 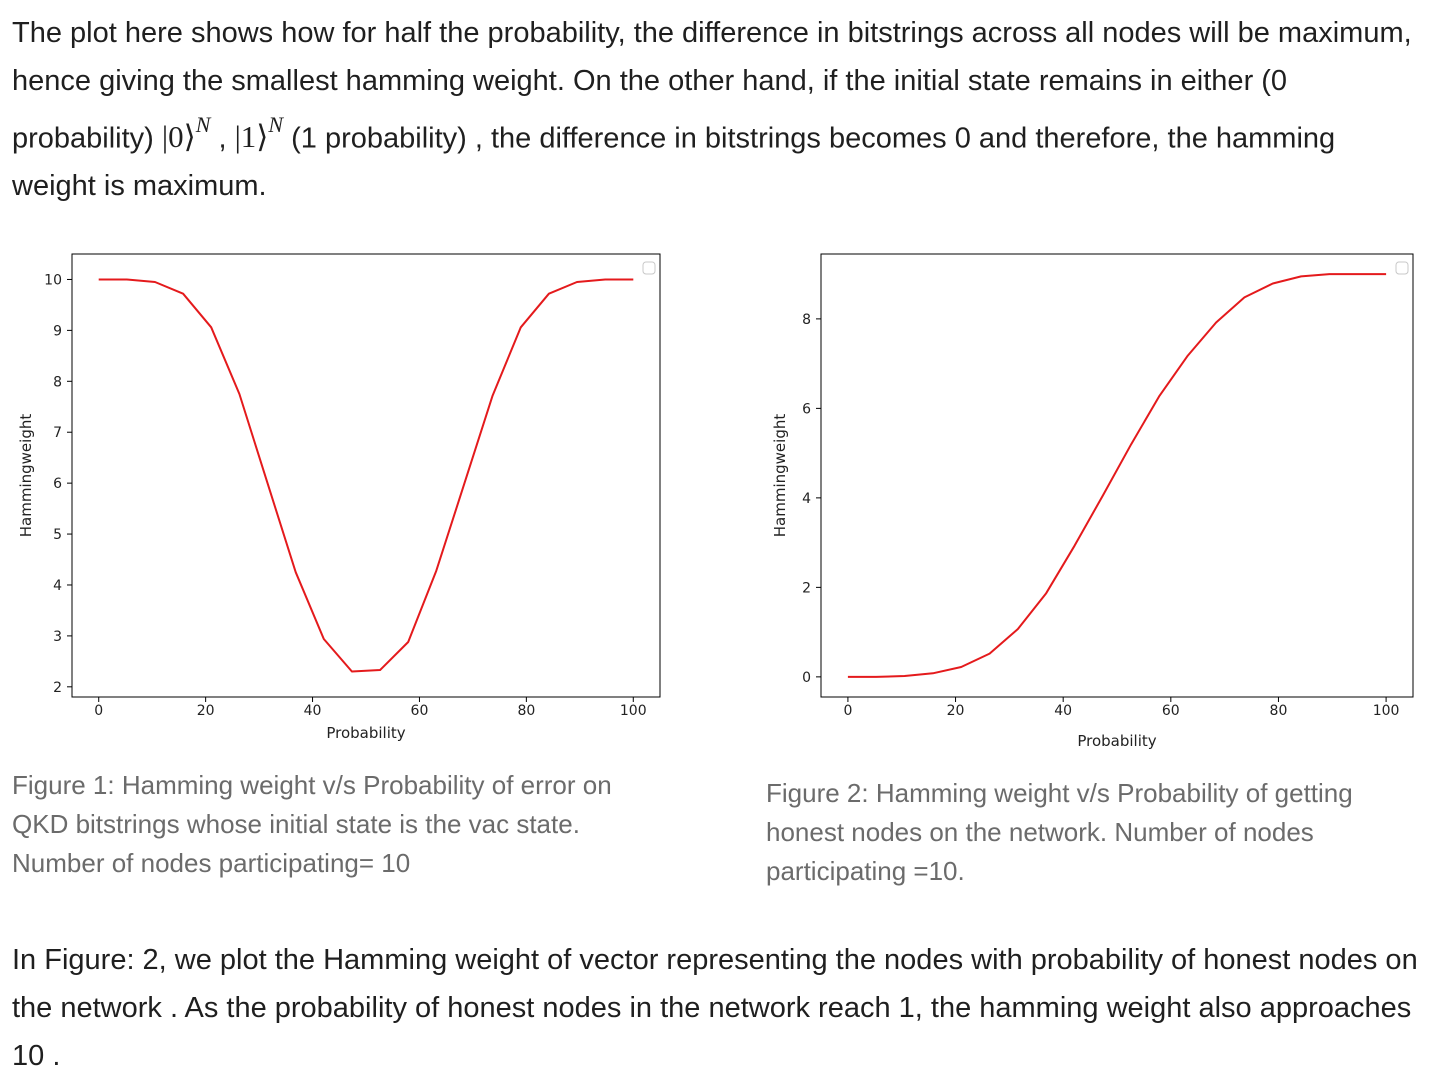 What do you see at coordinates (57, 433) in the screenshot?
I see `y-tick-label: 7` at bounding box center [57, 433].